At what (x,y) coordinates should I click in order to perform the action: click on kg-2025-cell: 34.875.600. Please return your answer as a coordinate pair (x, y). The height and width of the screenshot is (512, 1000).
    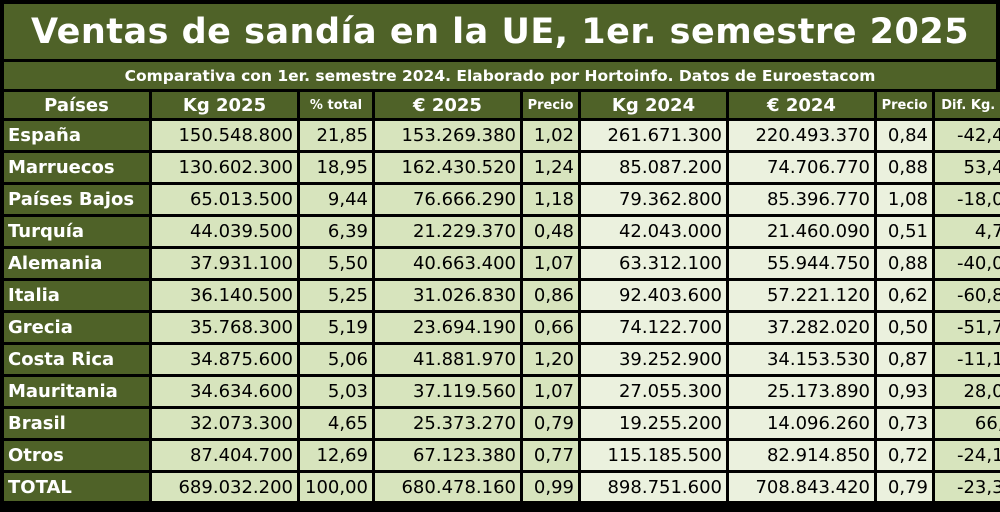
    Looking at the image, I should click on (224, 359).